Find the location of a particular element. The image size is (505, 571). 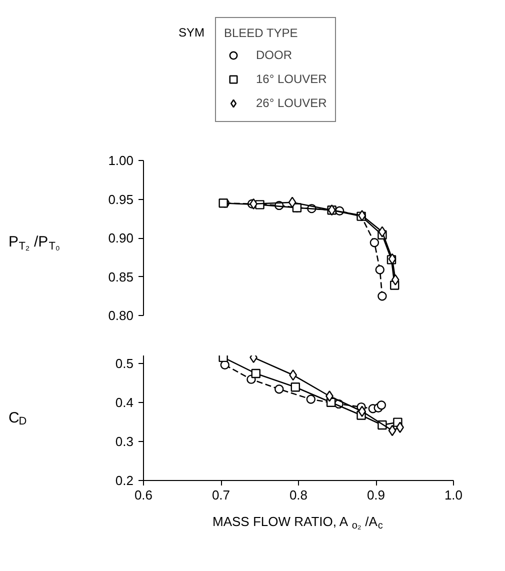

legend-title: BLEED TYPE is located at coordinates (261, 33).